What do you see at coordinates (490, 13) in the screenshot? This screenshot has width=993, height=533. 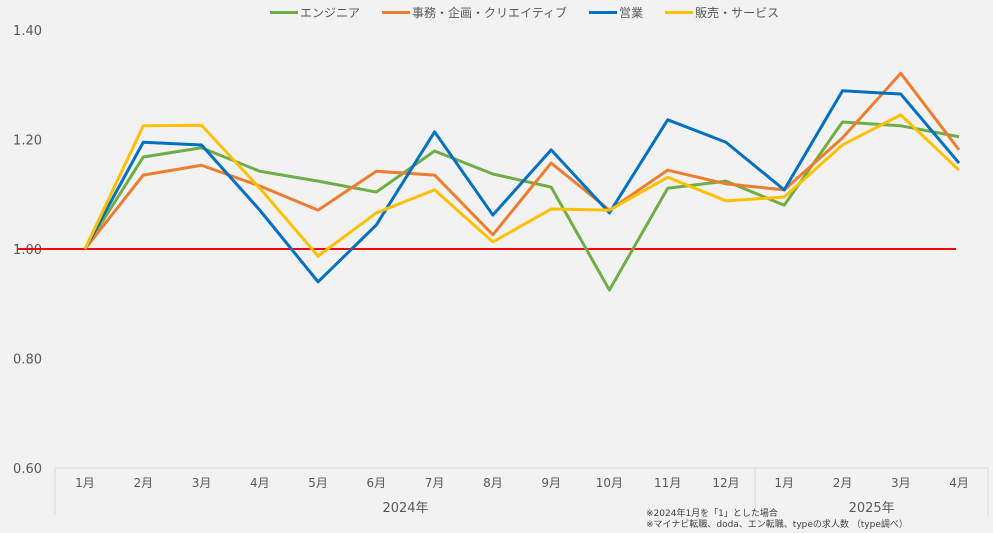 I see `legend-label: 事務・企画・クリエイティブ` at bounding box center [490, 13].